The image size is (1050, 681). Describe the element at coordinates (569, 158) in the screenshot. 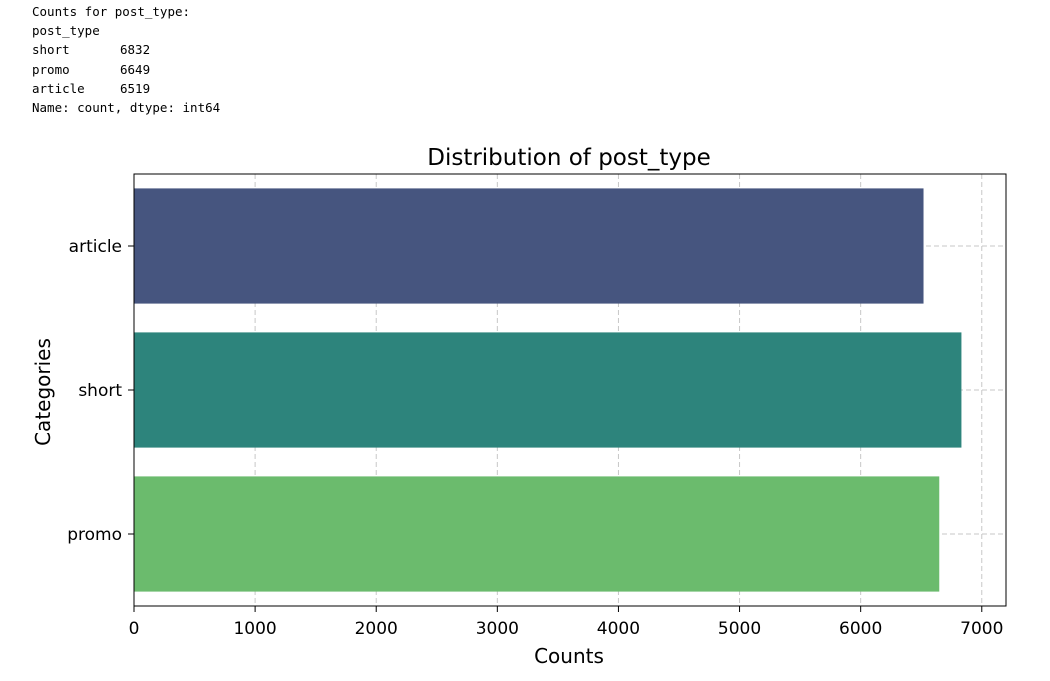

I see `chart-title: Distribution of post_type` at that location.